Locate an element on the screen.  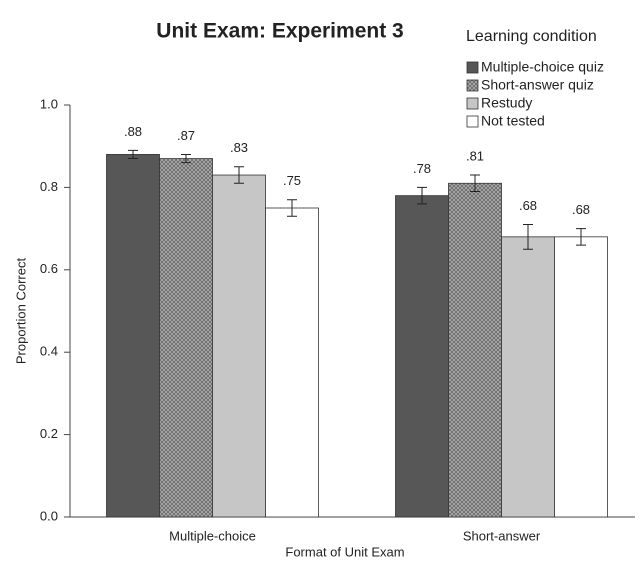
y-tick-label: 0.4 is located at coordinates (49, 351).